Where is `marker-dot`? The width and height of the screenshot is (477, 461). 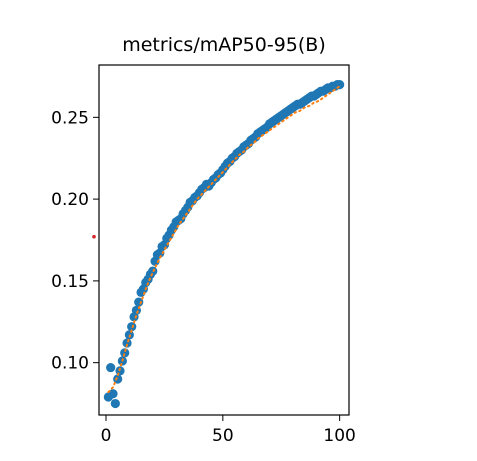
marker-dot is located at coordinates (94, 236).